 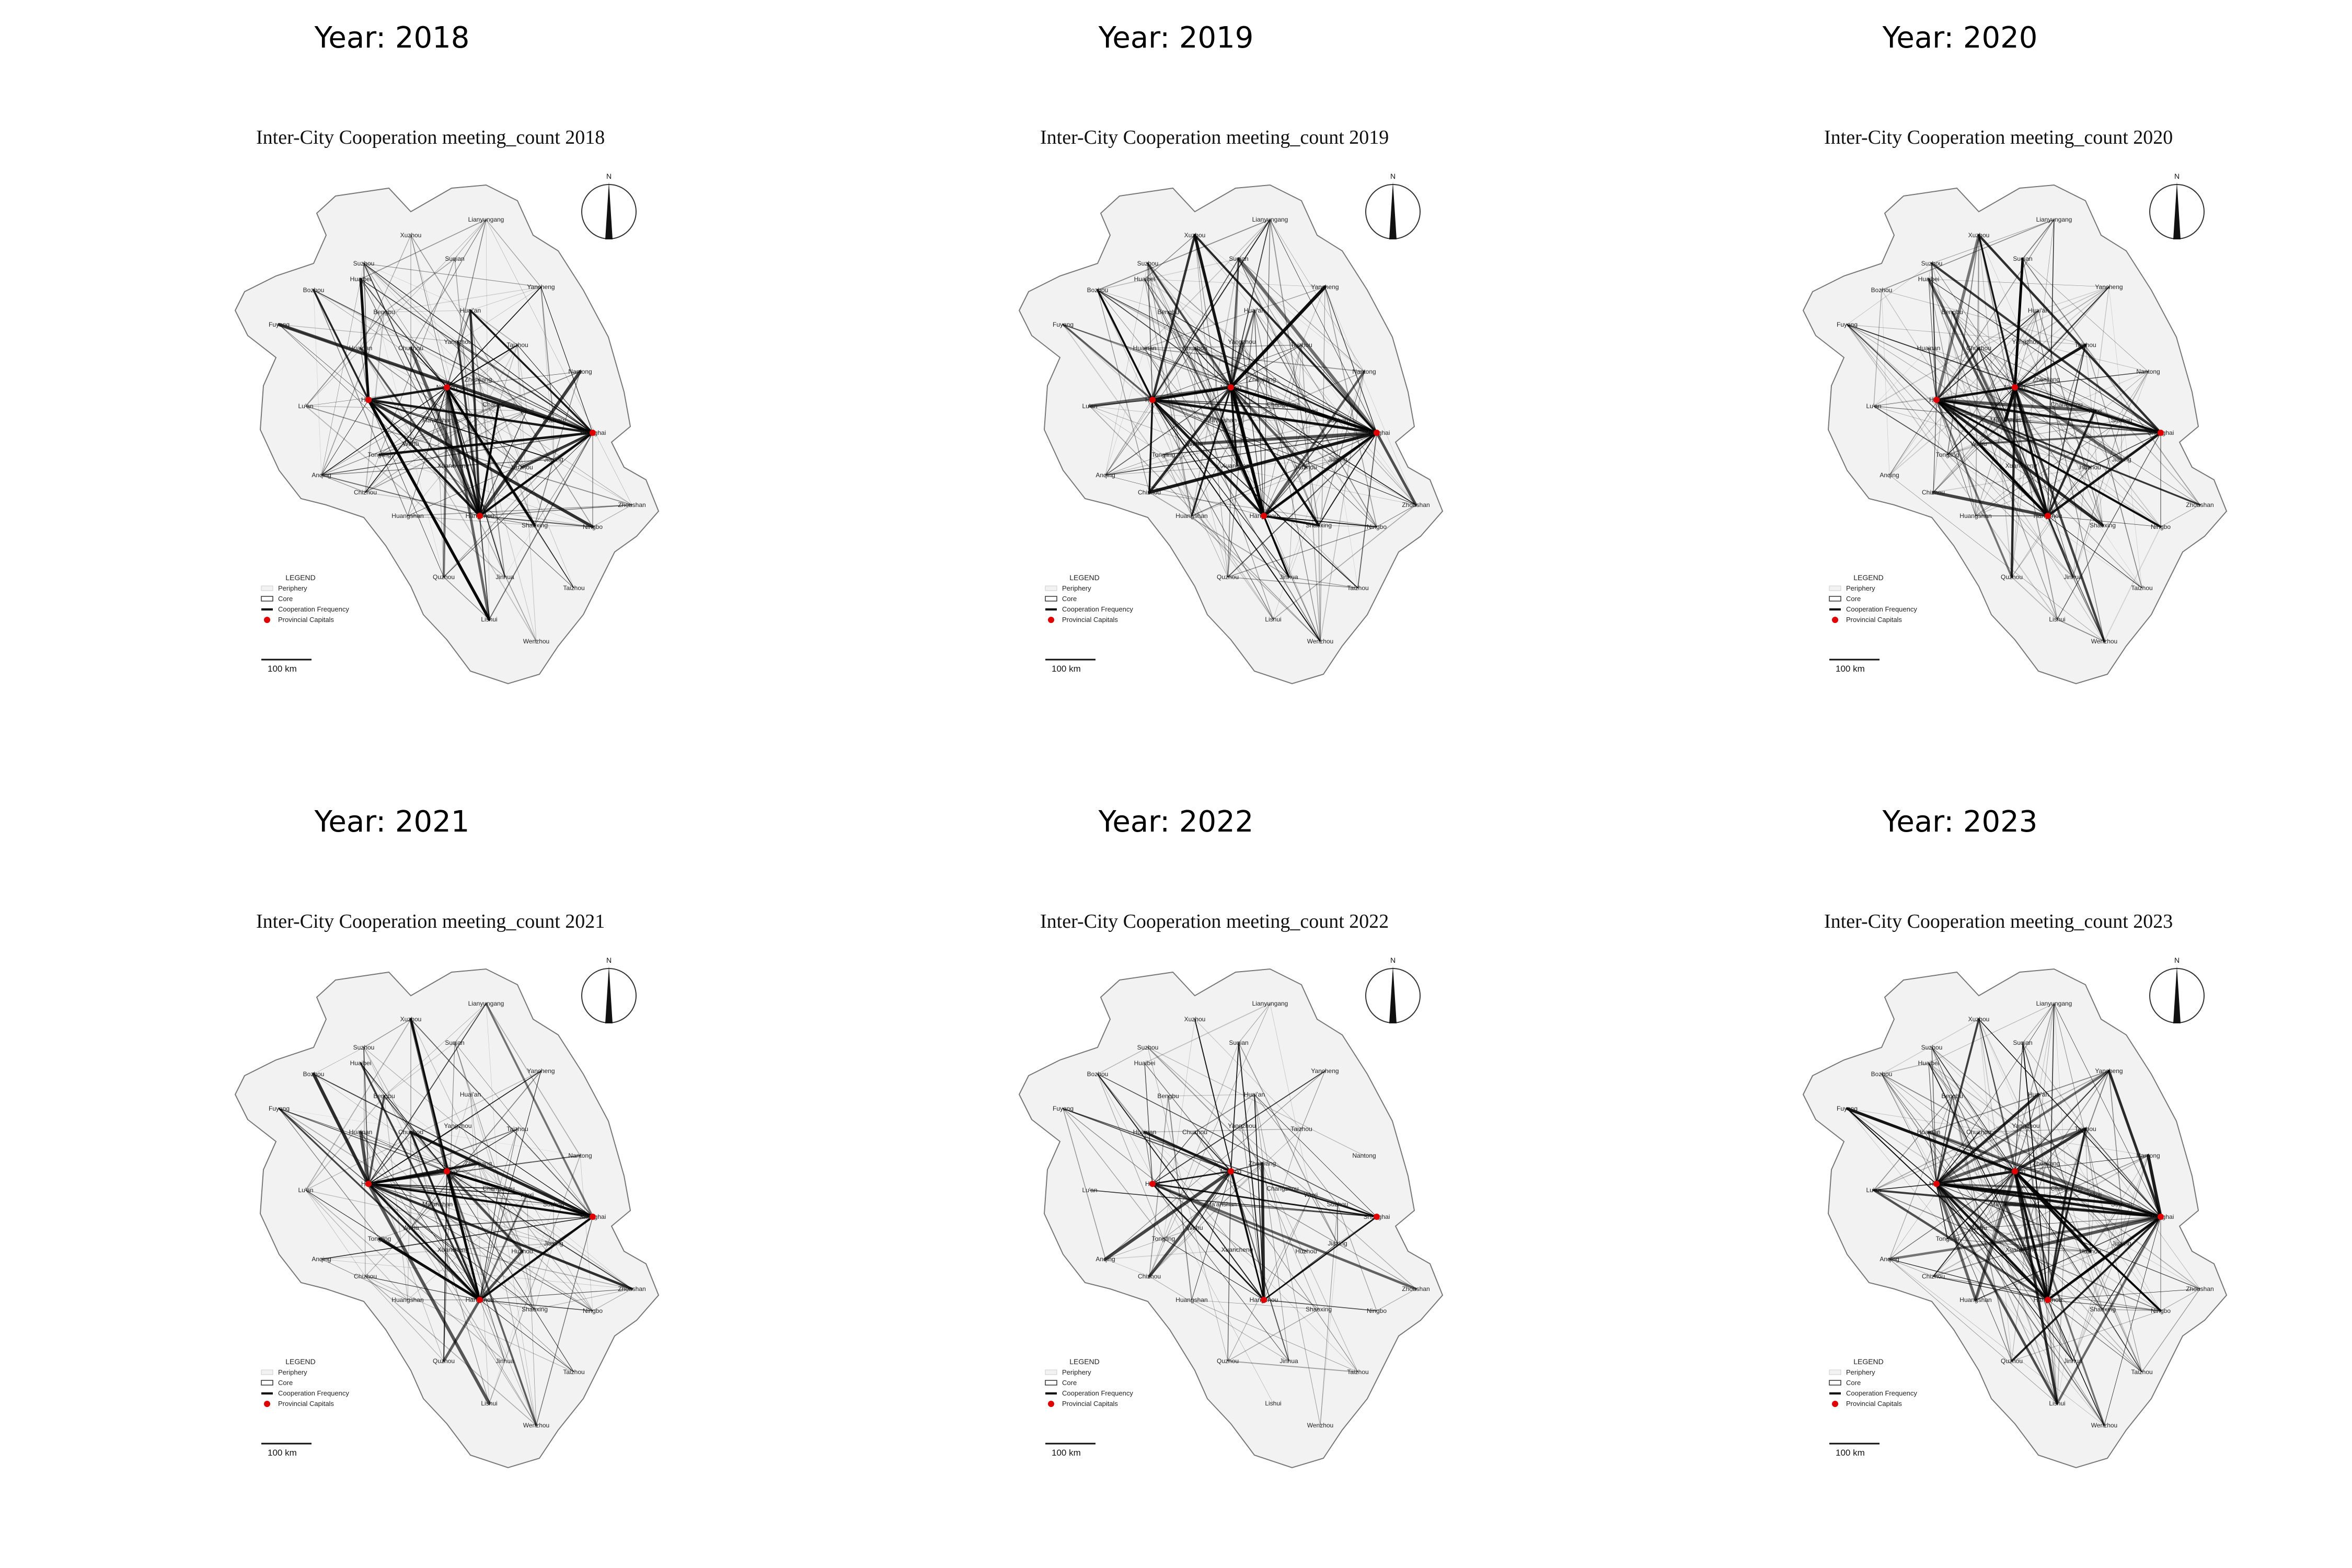 What do you see at coordinates (593, 1311) in the screenshot?
I see `city-label: Ningbo` at bounding box center [593, 1311].